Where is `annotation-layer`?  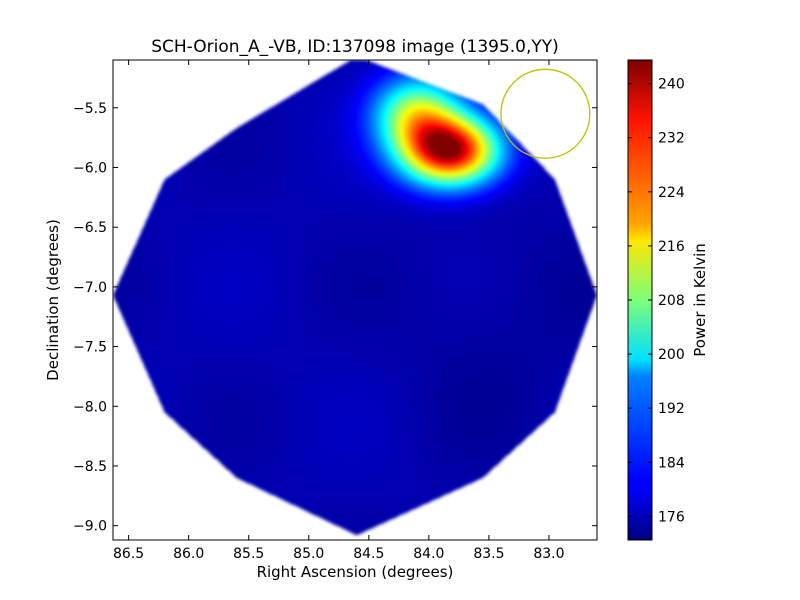
annotation-layer is located at coordinates (545, 113).